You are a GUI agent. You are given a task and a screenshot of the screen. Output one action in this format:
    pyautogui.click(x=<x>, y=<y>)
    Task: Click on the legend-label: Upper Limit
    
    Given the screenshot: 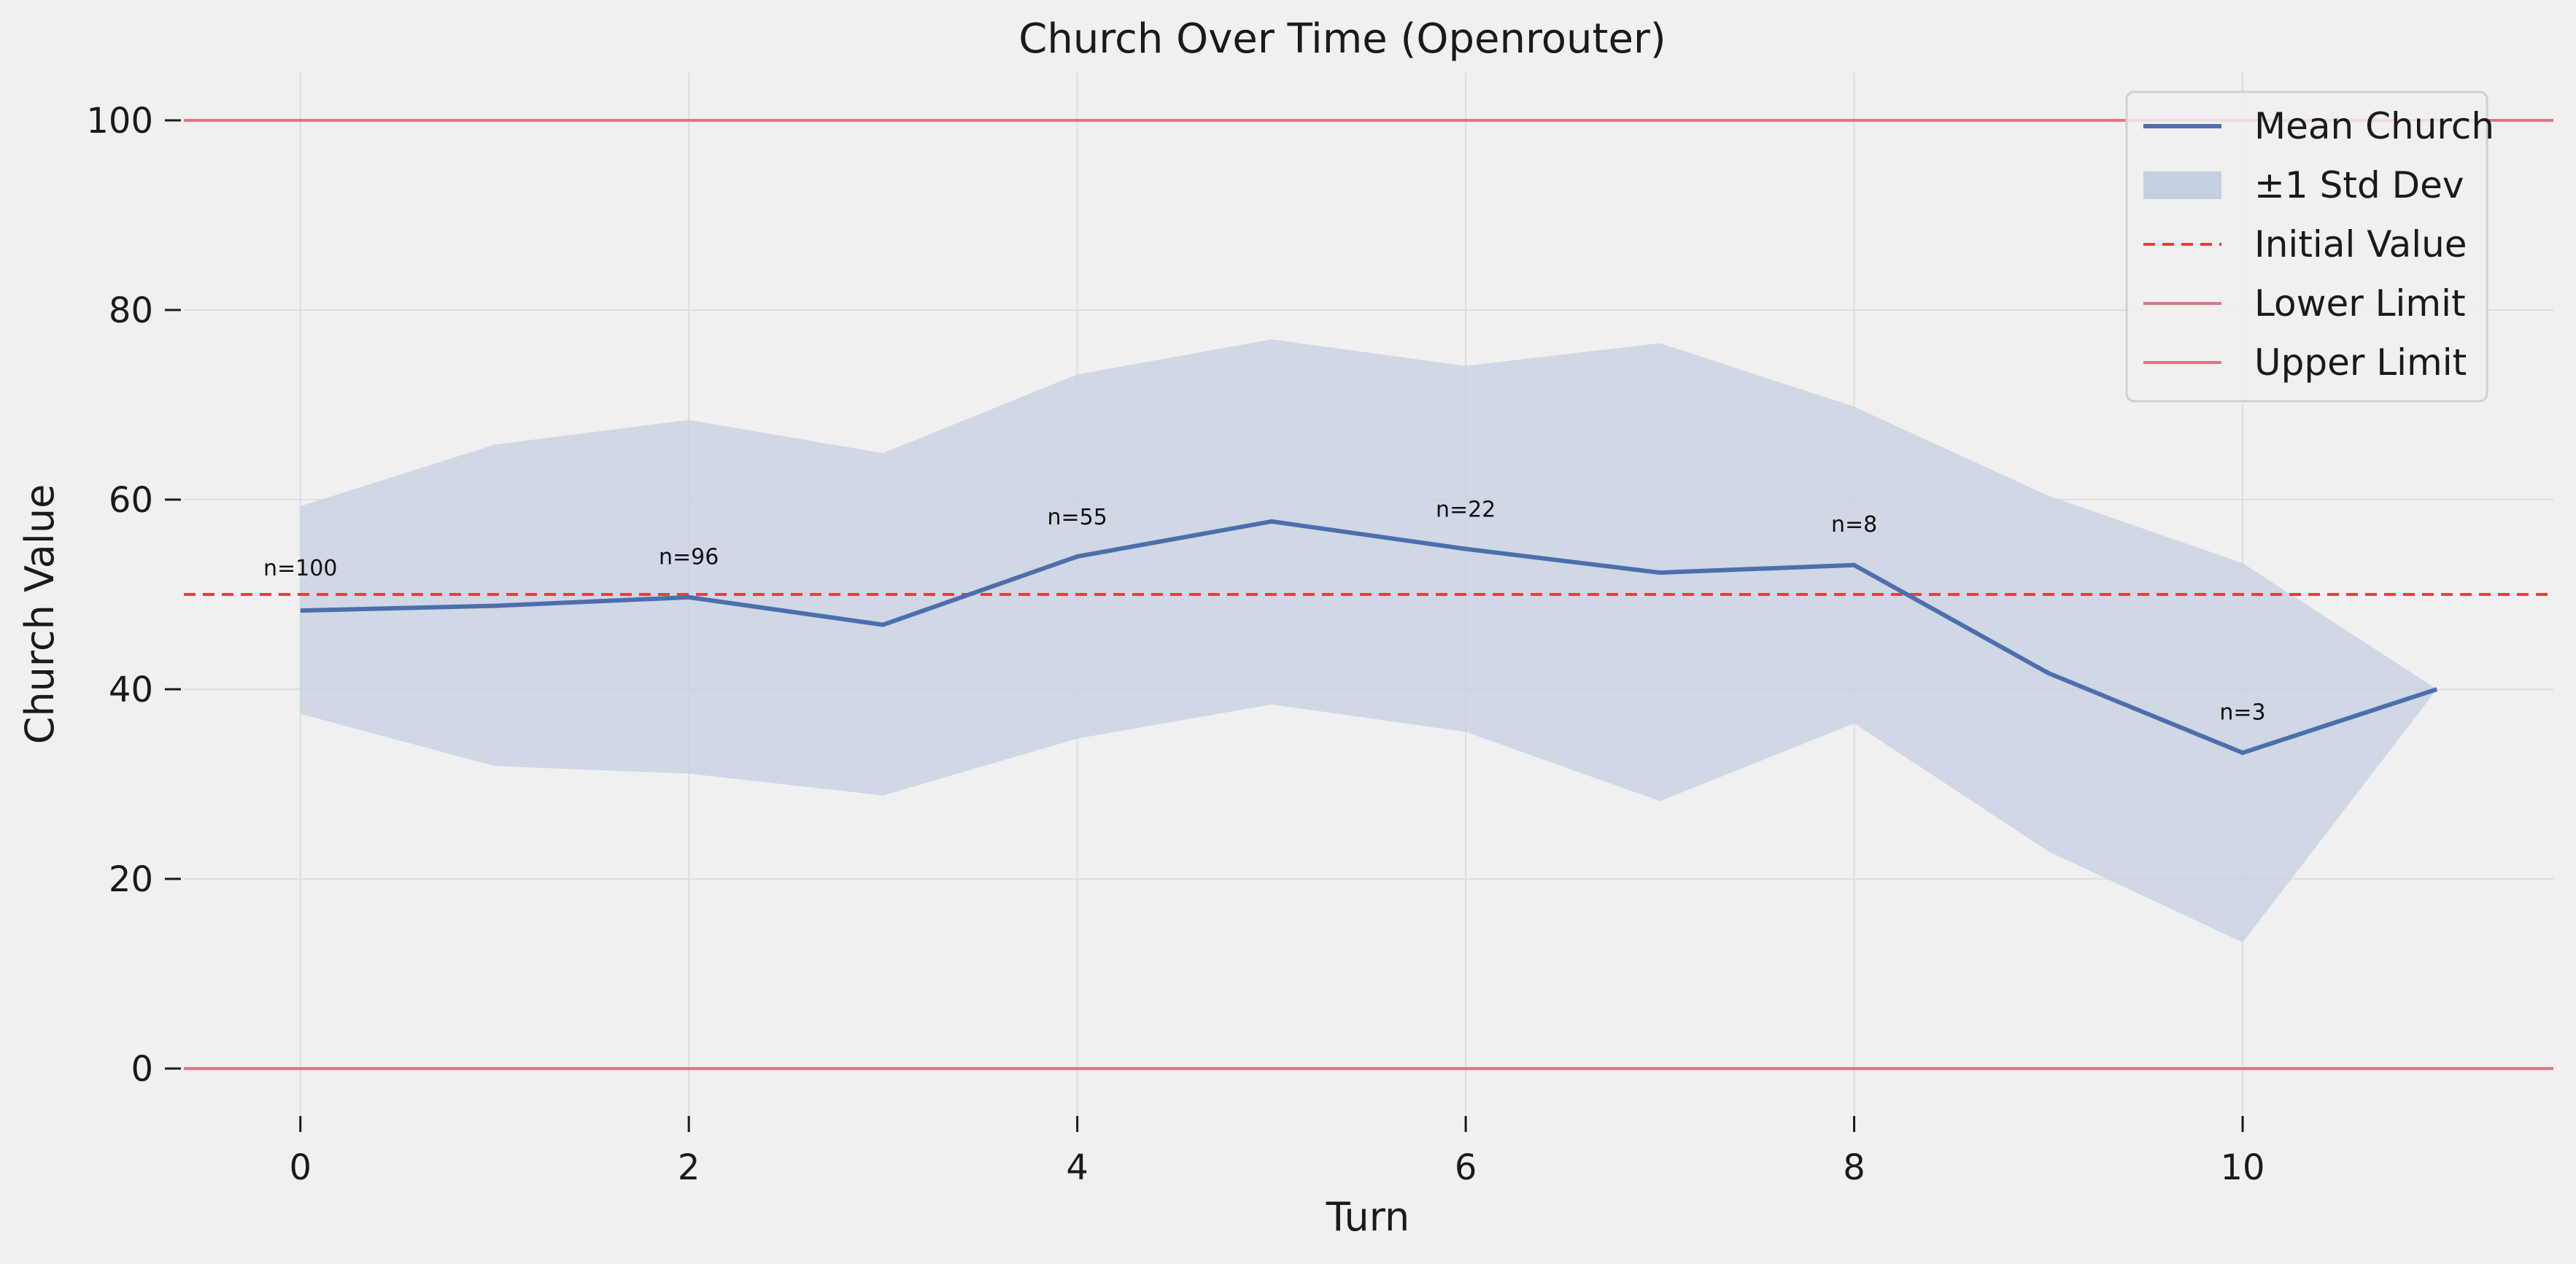 What is the action you would take?
    pyautogui.click(x=2360, y=362)
    